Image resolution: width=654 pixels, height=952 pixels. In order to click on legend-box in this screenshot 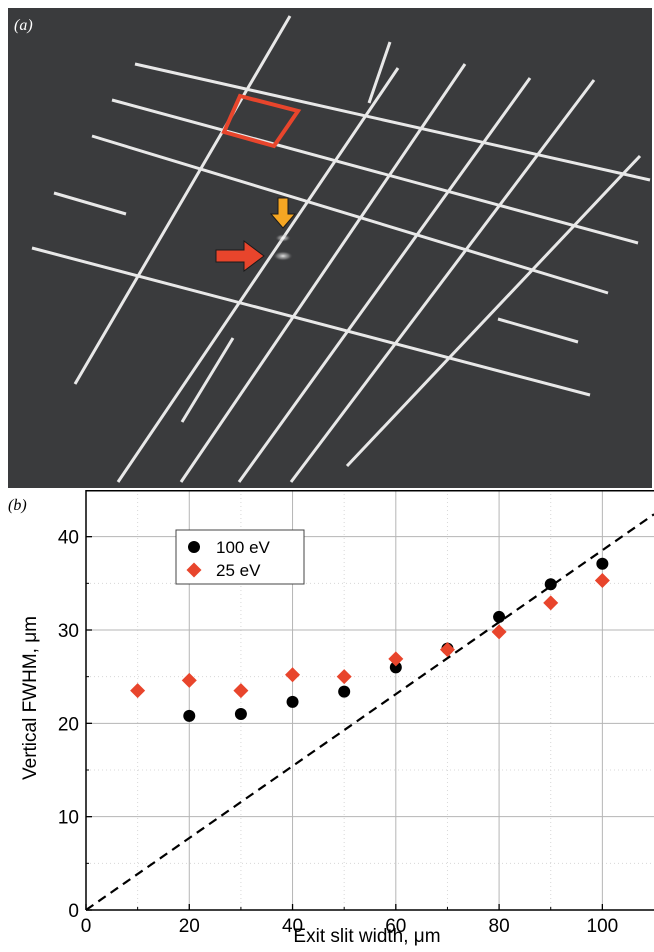, I will do `click(240, 557)`.